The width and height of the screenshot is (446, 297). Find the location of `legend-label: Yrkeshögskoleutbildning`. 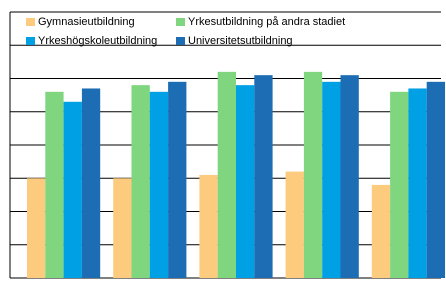

legend-label: Yrkeshögskoleutbildning is located at coordinates (97, 41).